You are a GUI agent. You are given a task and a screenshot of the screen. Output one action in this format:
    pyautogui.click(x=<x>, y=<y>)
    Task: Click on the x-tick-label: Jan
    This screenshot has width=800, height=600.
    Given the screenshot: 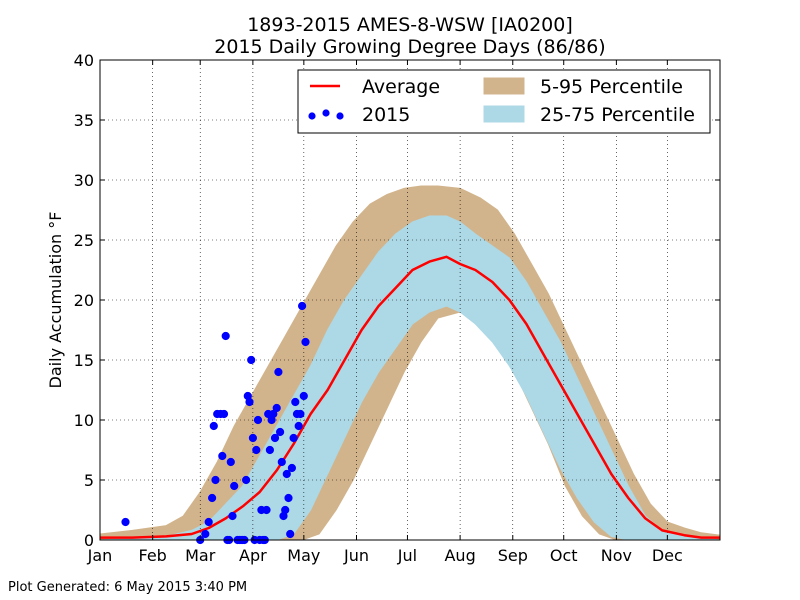 What is the action you would take?
    pyautogui.click(x=100, y=555)
    